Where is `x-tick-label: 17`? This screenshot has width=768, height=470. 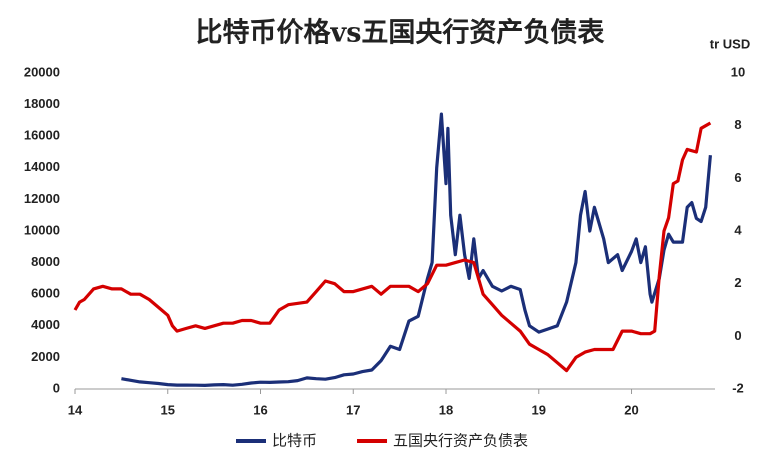
x-tick-label: 17 is located at coordinates (353, 409).